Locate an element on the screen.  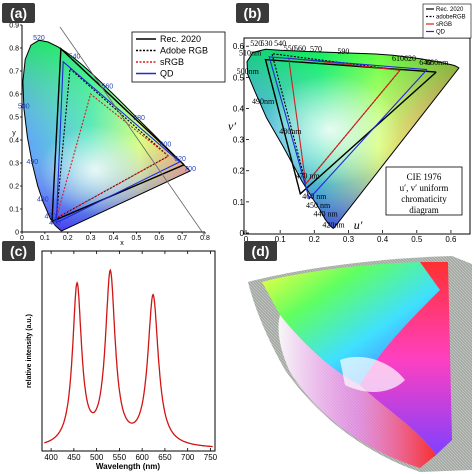
y-tick-label: 0.3 is located at coordinates (239, 140).